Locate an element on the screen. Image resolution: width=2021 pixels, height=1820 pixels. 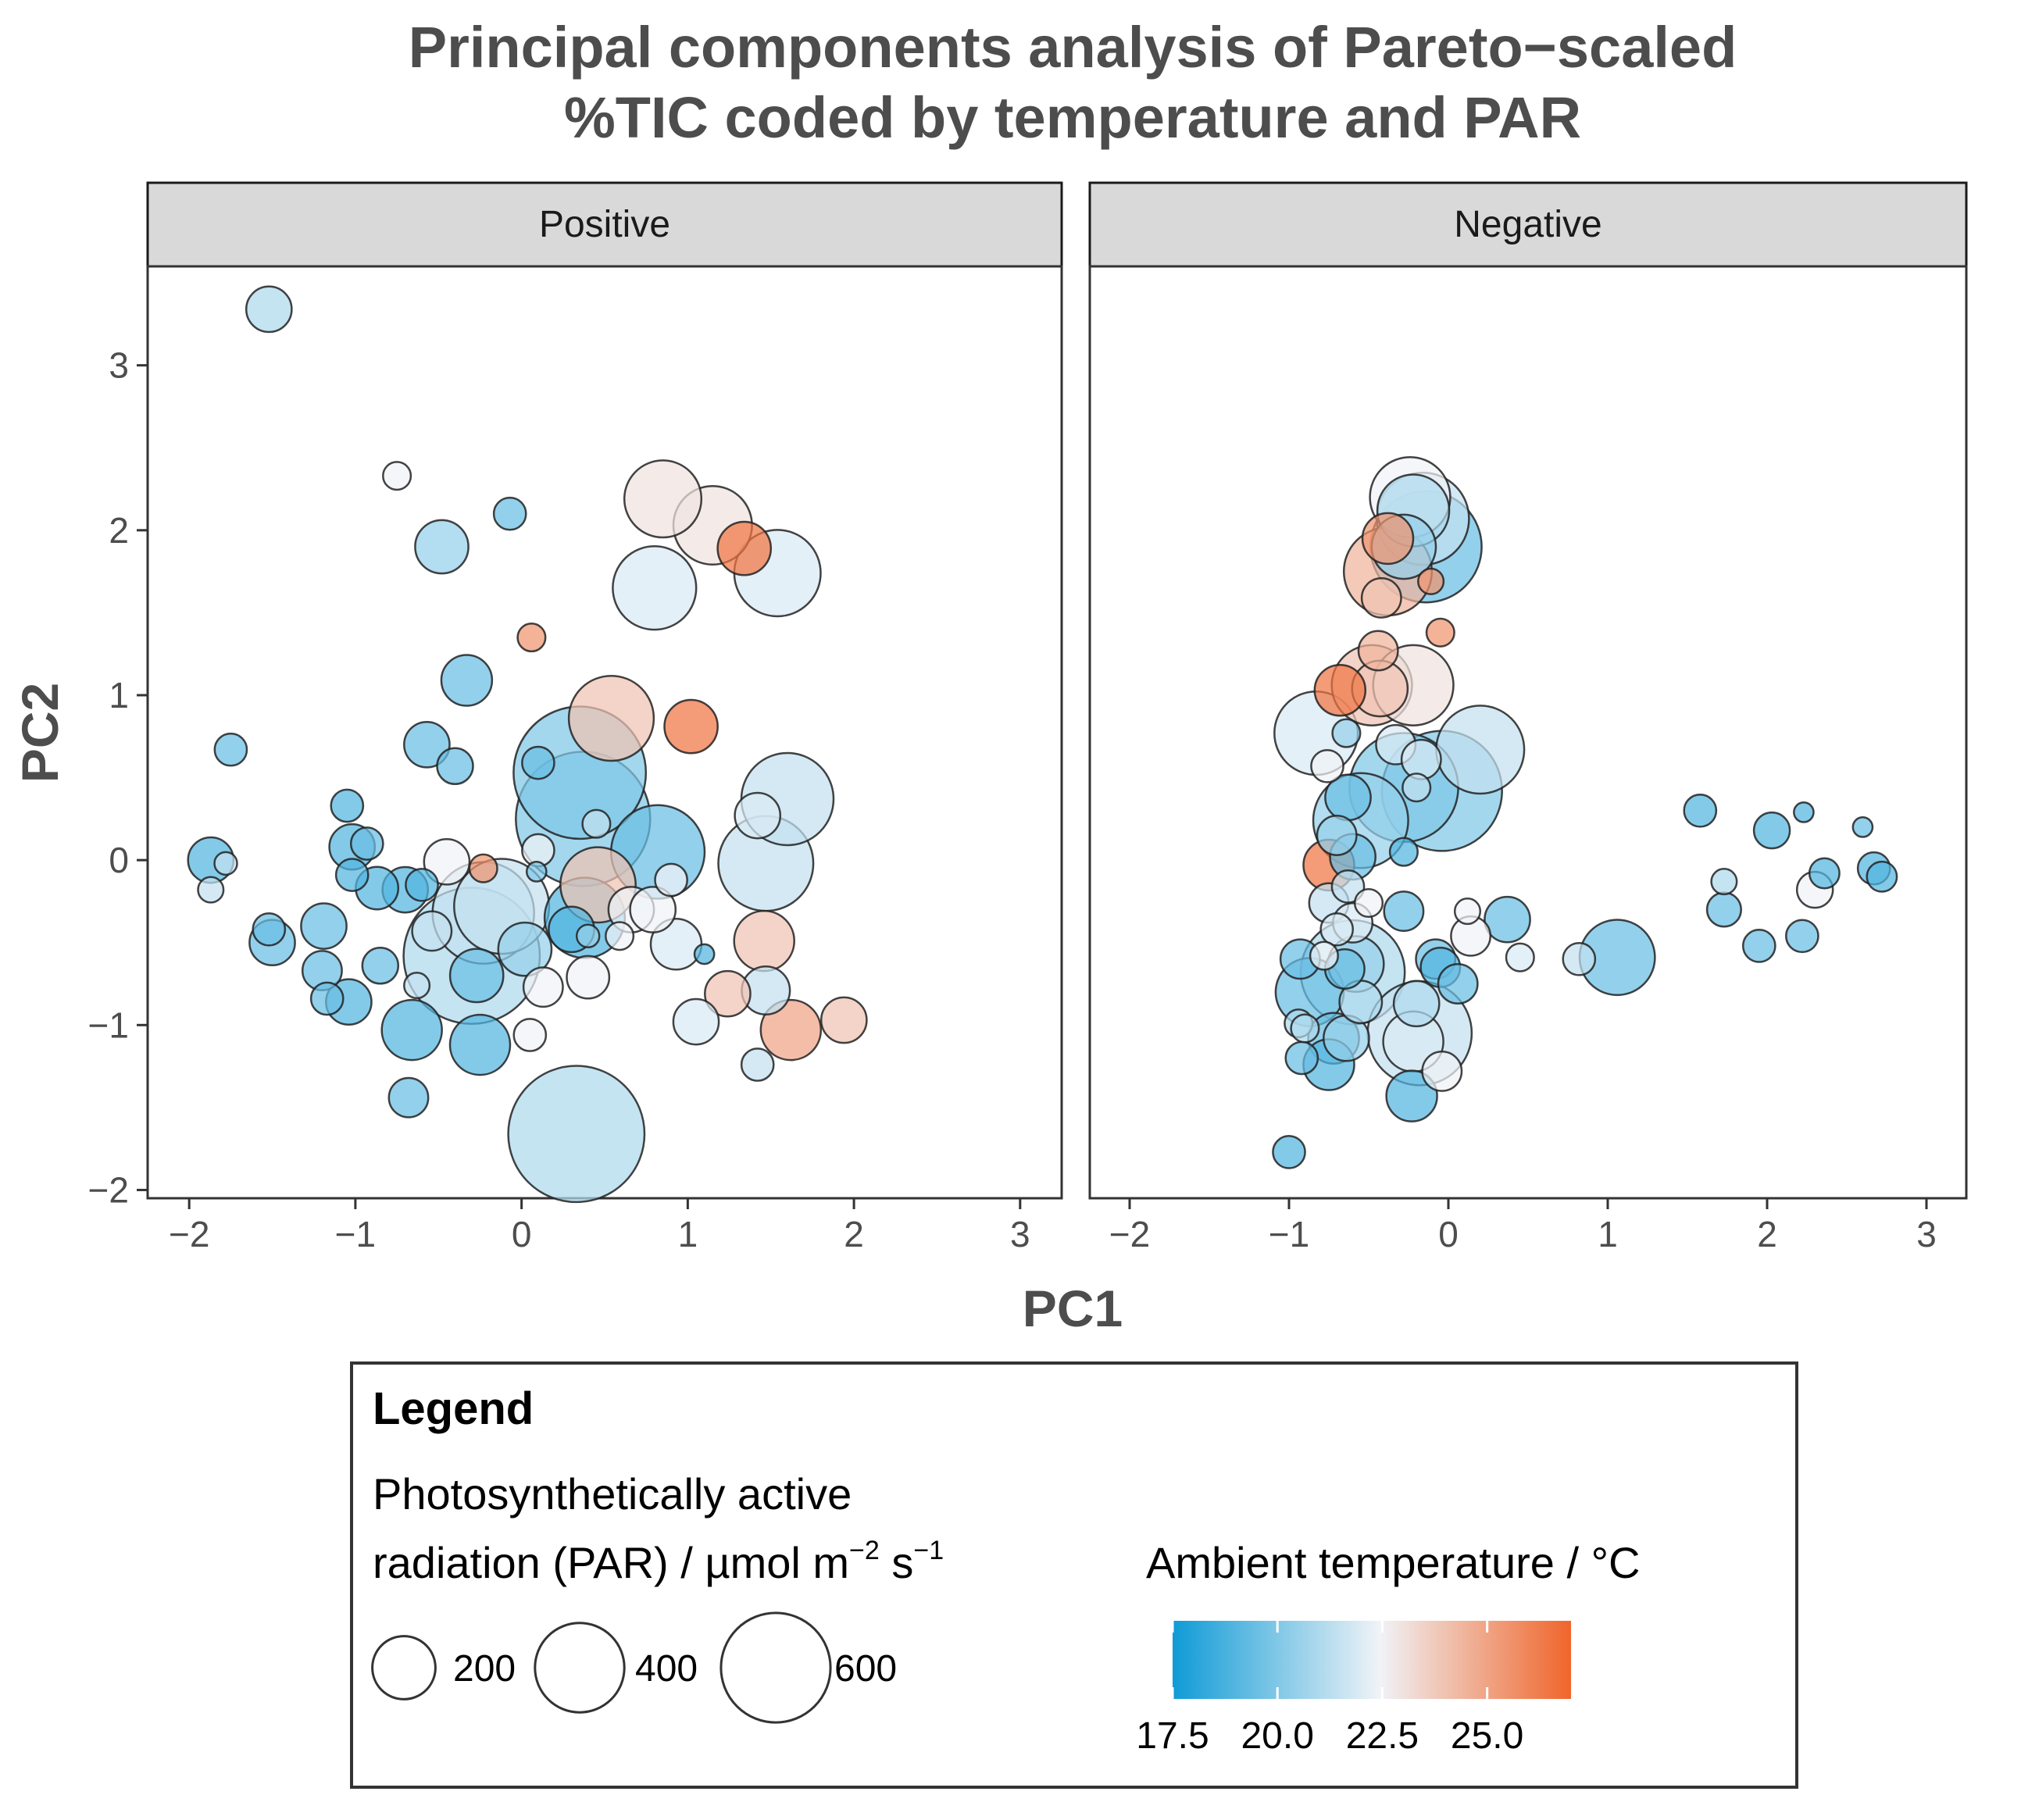
legend-color-label-25.0: 25.0 is located at coordinates (1487, 1736).